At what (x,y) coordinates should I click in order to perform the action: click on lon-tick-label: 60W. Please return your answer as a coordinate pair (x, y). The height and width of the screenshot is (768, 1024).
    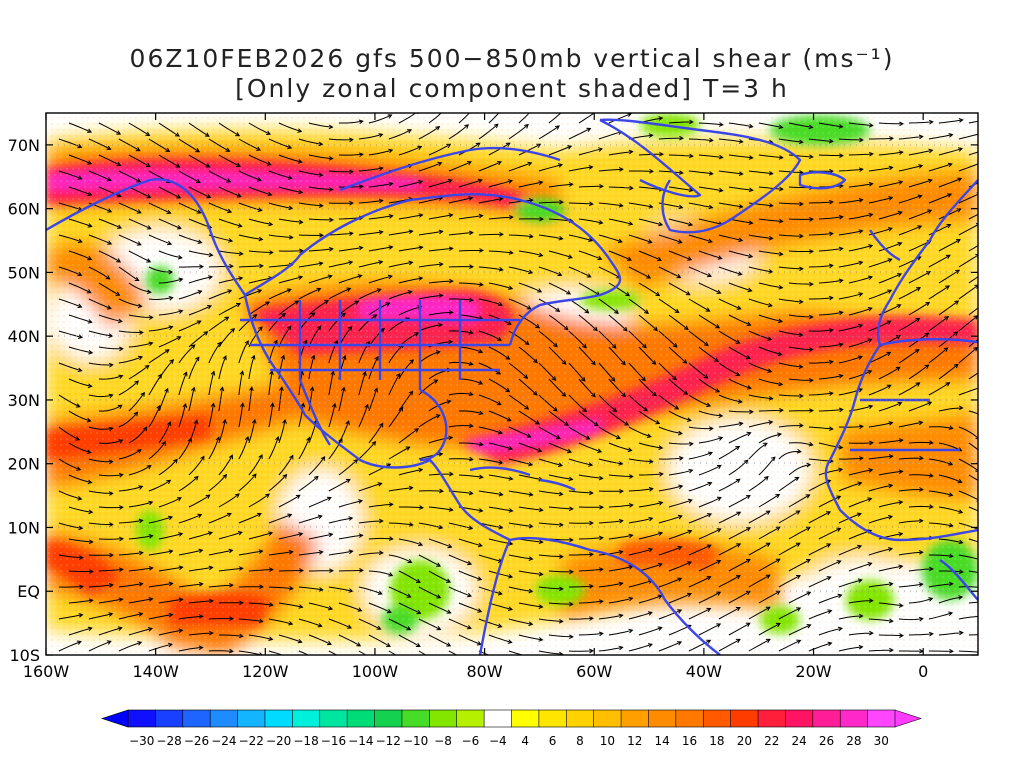
    Looking at the image, I should click on (594, 671).